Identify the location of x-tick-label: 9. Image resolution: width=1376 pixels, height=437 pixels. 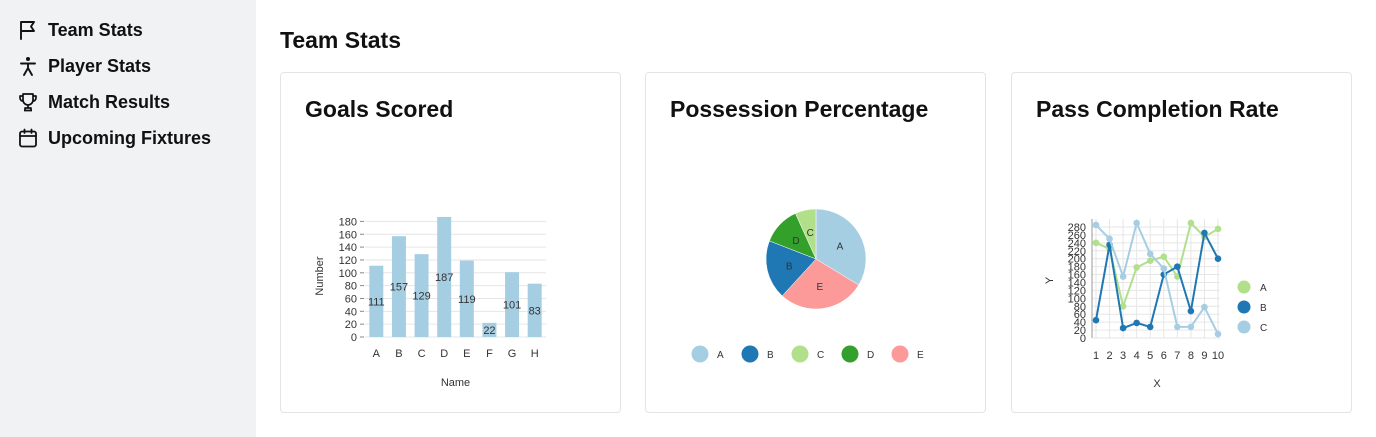
(1204, 356).